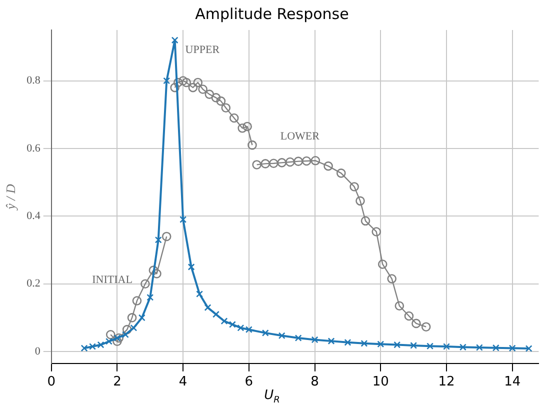 The height and width of the screenshot is (409, 544). What do you see at coordinates (512, 382) in the screenshot?
I see `x-tick-label: 14` at bounding box center [512, 382].